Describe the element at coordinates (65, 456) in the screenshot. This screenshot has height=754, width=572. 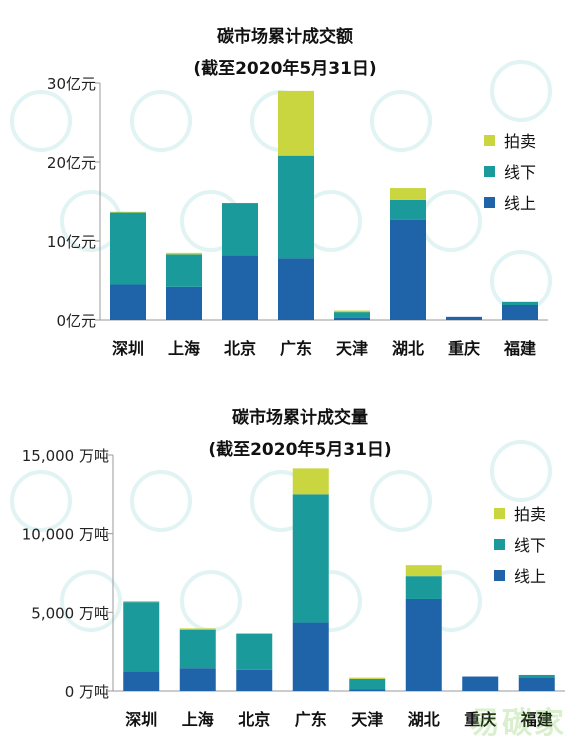
I see `y-tick-label: 15,000 万吨` at that location.